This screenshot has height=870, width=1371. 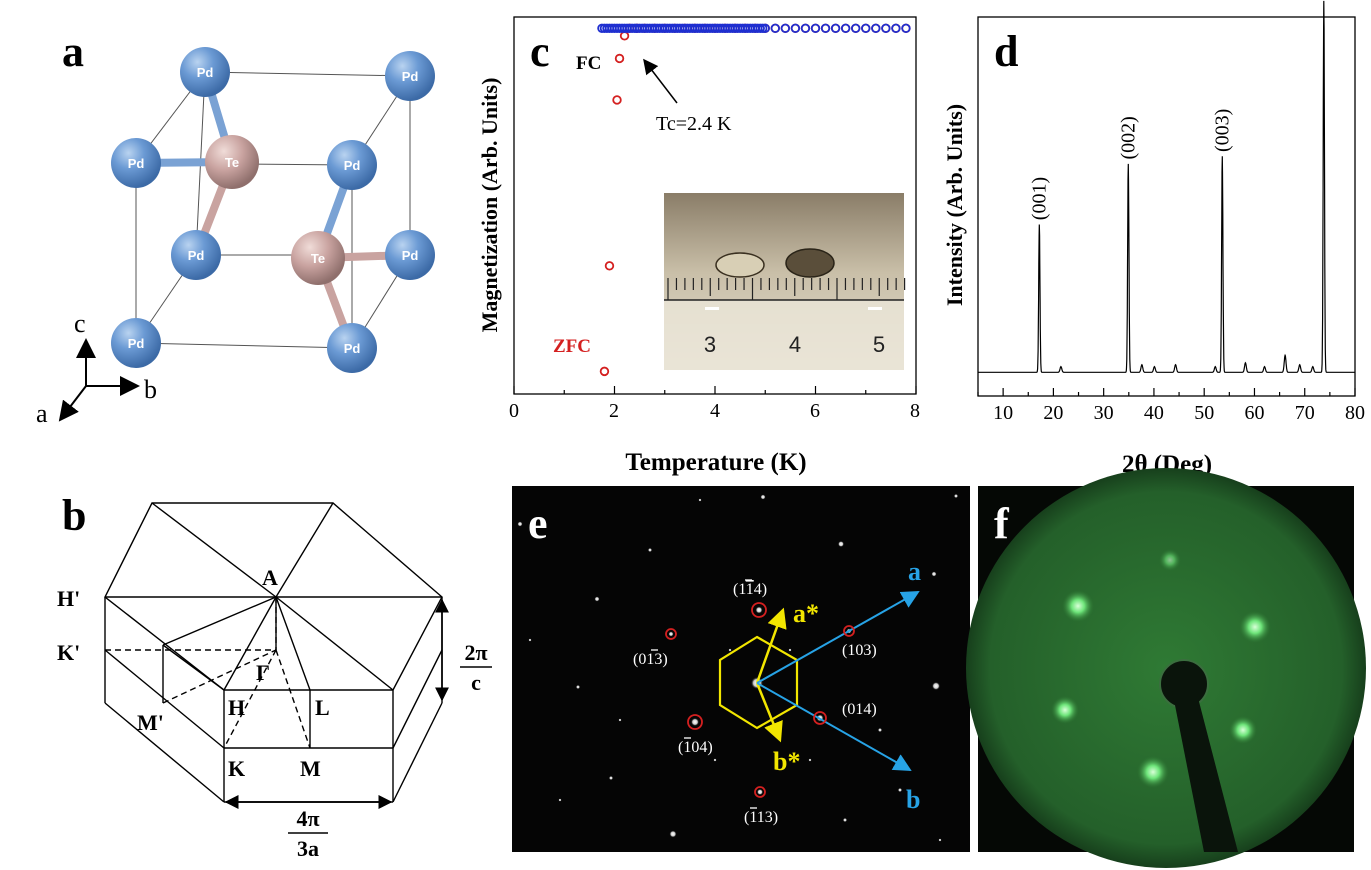 I want to click on bz-dashed-lines, so click(x=208, y=673).